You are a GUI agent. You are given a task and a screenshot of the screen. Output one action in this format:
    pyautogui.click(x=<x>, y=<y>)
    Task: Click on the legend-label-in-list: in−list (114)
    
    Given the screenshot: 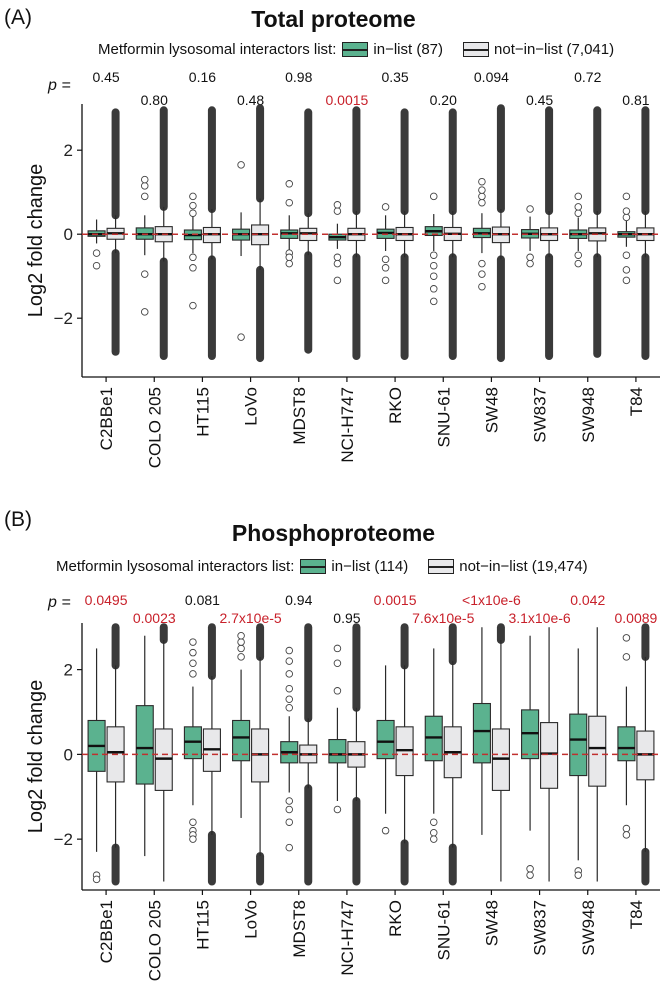 What is the action you would take?
    pyautogui.click(x=370, y=566)
    